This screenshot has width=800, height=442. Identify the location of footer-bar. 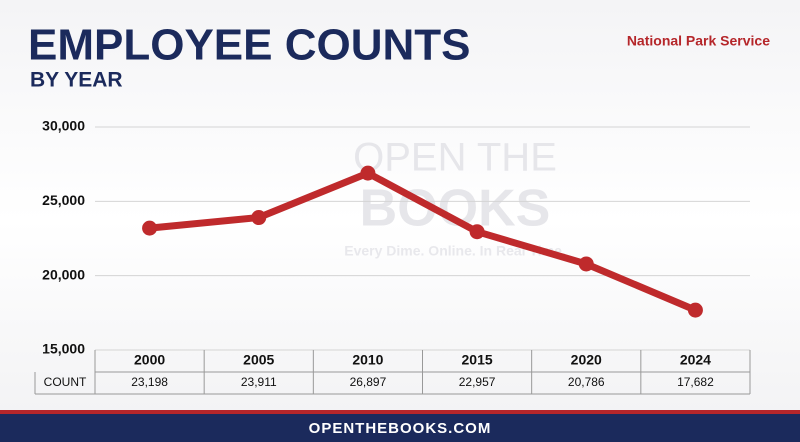
(400, 428).